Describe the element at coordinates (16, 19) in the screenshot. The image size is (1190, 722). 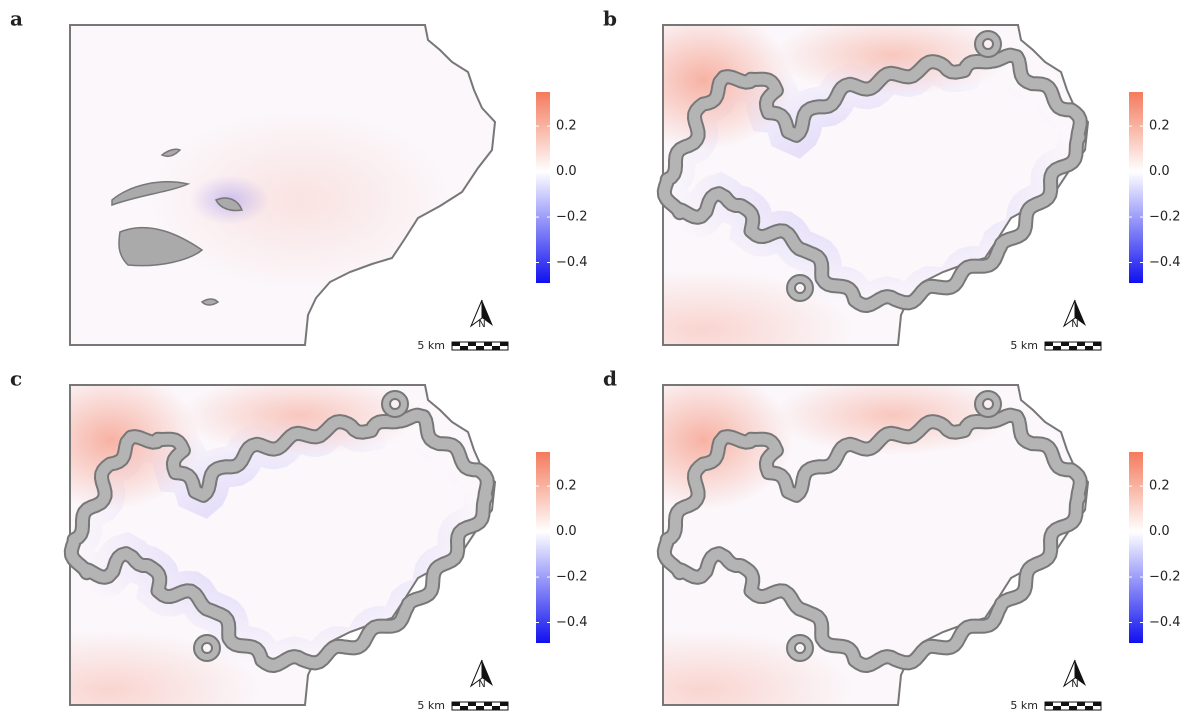
I see `panel-label: a` at that location.